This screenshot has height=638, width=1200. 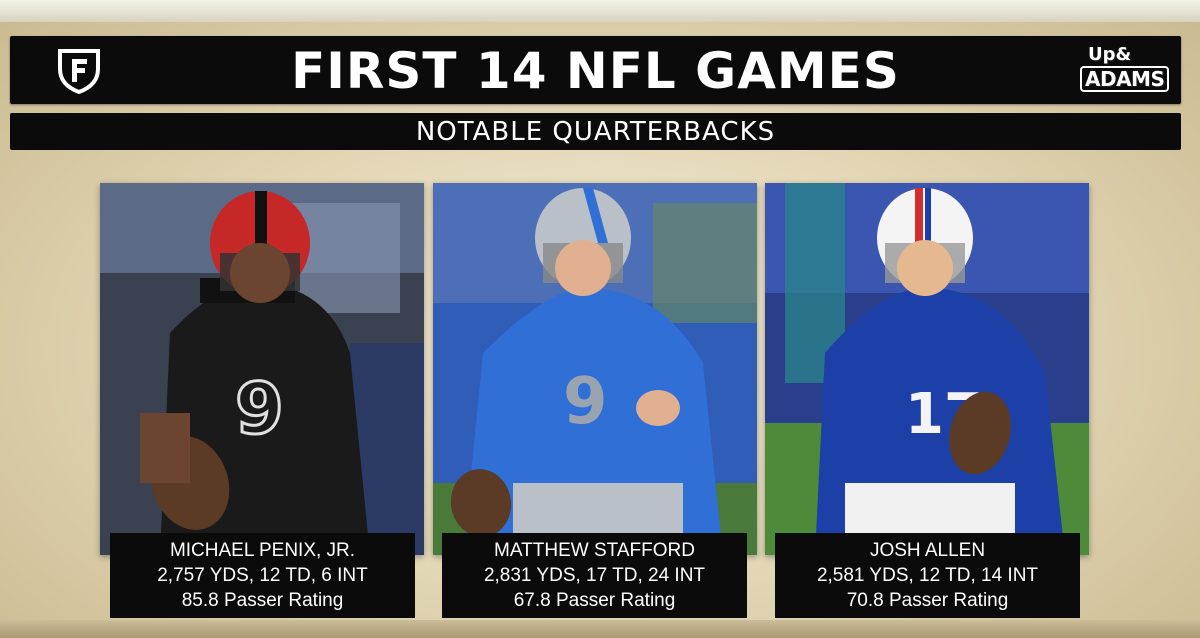 What do you see at coordinates (79, 70) in the screenshot?
I see `fanduel-shield-icon` at bounding box center [79, 70].